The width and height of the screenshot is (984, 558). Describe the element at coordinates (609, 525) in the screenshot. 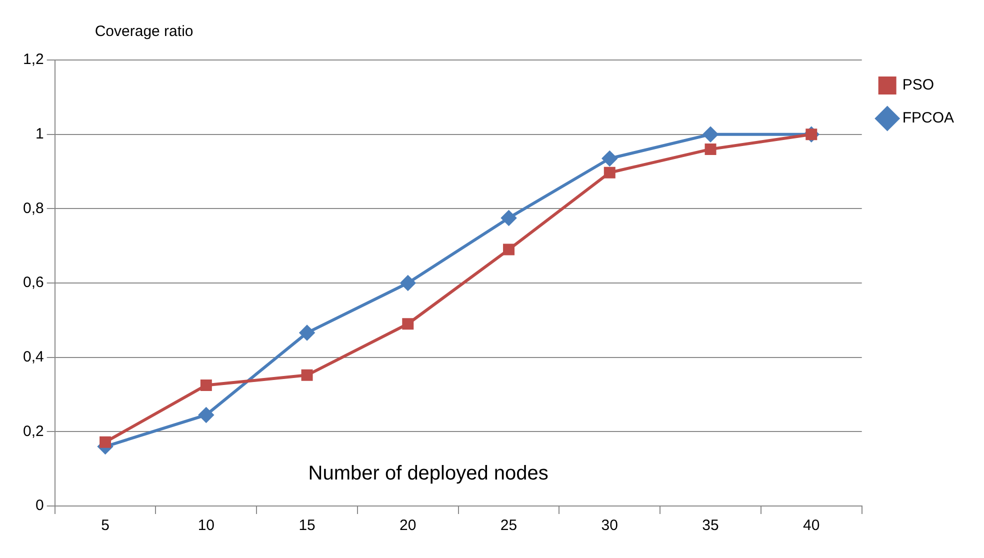

I see `x-tick-label: 30` at that location.